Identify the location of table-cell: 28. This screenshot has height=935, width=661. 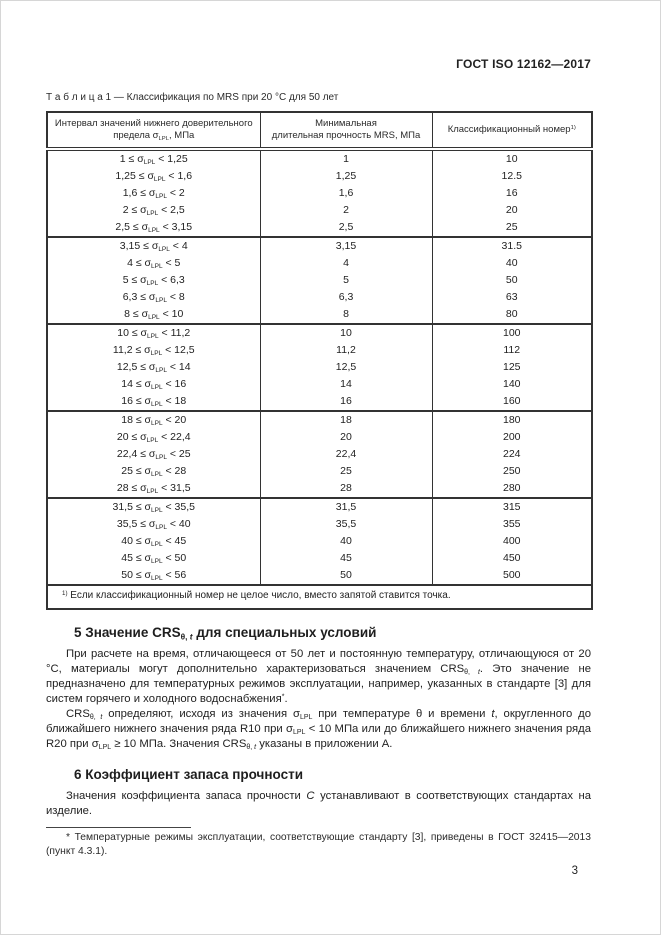
(345, 489).